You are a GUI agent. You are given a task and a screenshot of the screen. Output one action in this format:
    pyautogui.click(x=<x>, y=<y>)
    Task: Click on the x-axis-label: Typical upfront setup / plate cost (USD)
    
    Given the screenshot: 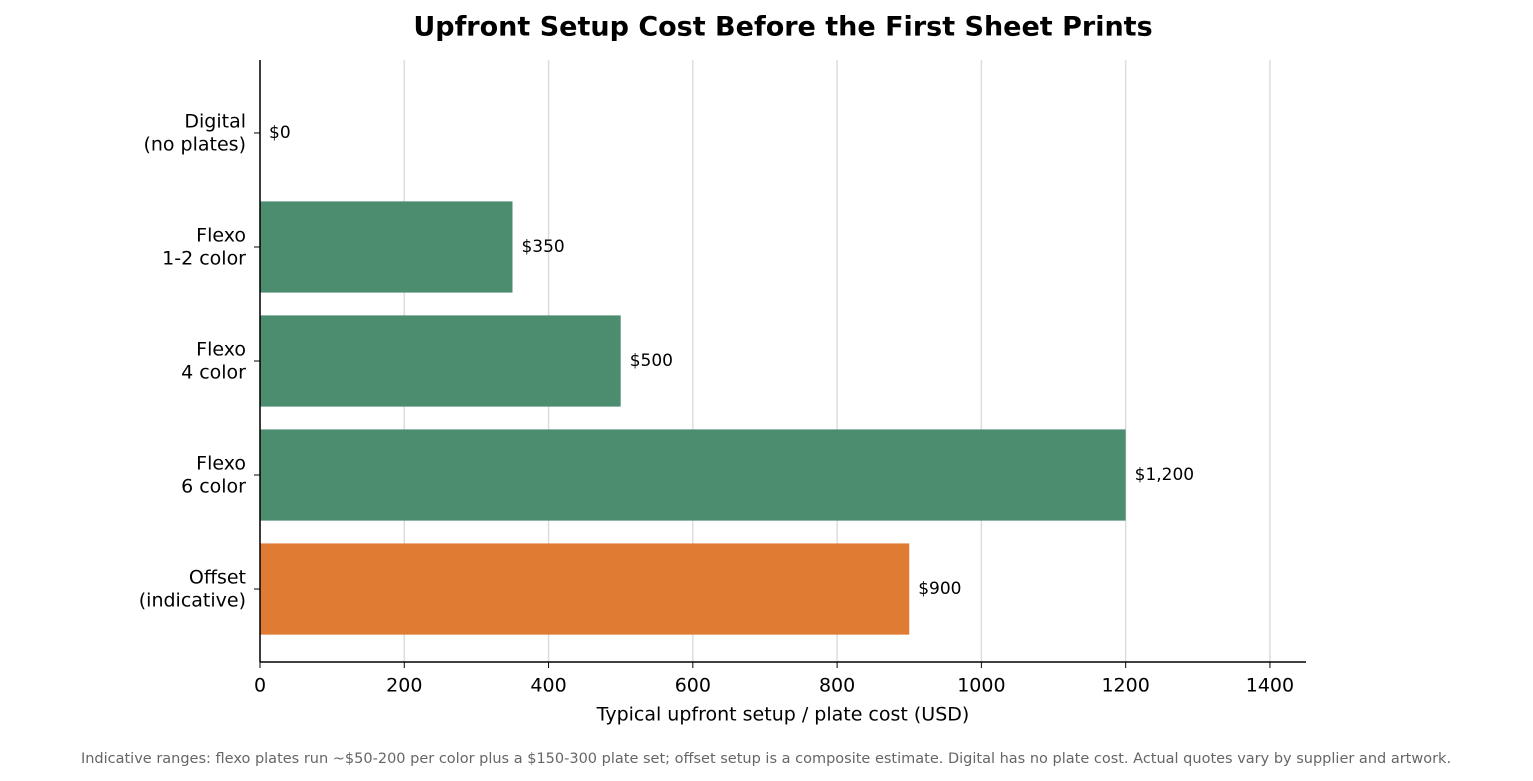 What is the action you would take?
    pyautogui.click(x=783, y=715)
    